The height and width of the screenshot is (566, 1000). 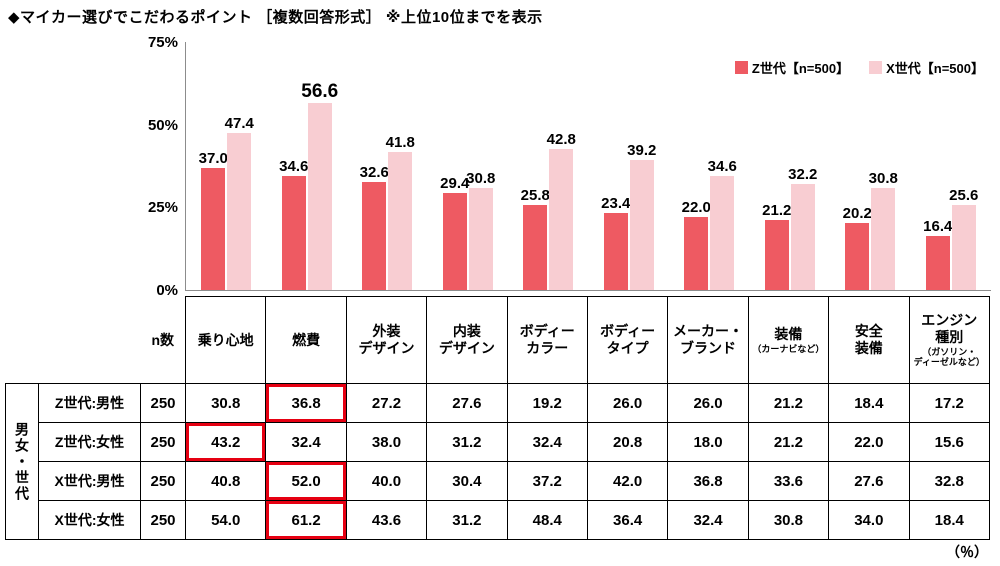 What do you see at coordinates (239, 211) in the screenshot?
I see `bar-series1-cat0` at bounding box center [239, 211].